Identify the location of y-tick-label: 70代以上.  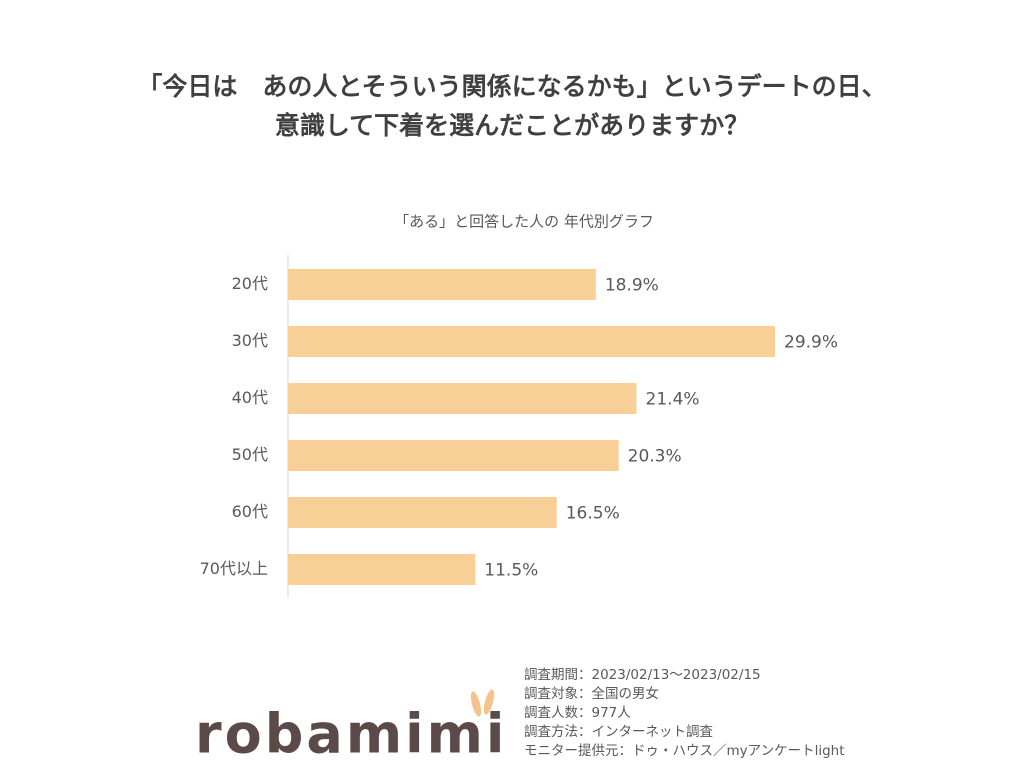
(234, 568).